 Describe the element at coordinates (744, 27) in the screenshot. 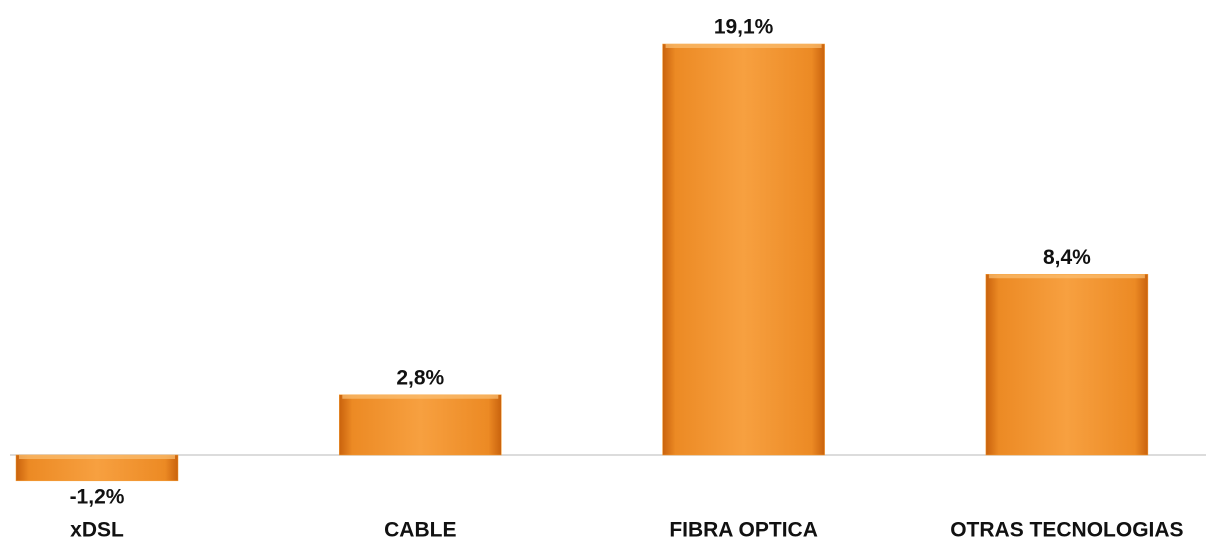

I see `value-label: 19,1%` at that location.